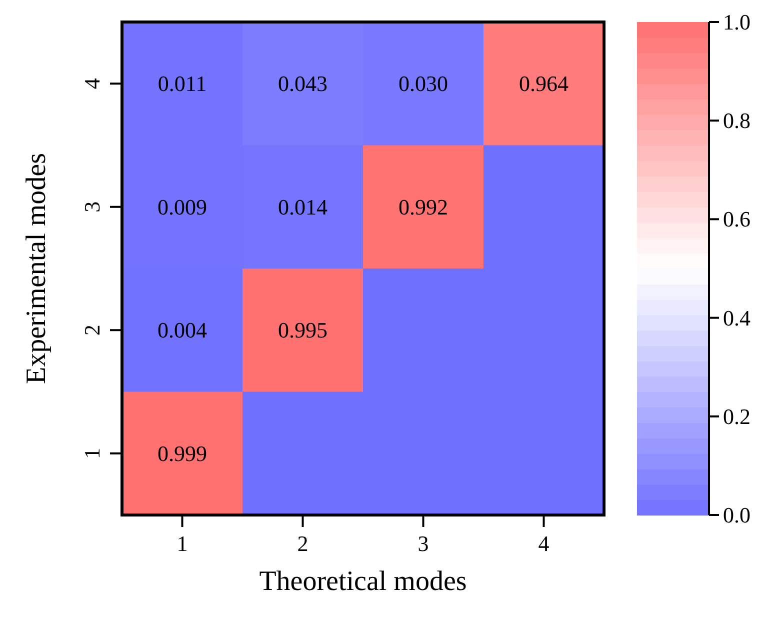  Describe the element at coordinates (363, 581) in the screenshot. I see `x-axis-title: Theoretical modes` at that location.